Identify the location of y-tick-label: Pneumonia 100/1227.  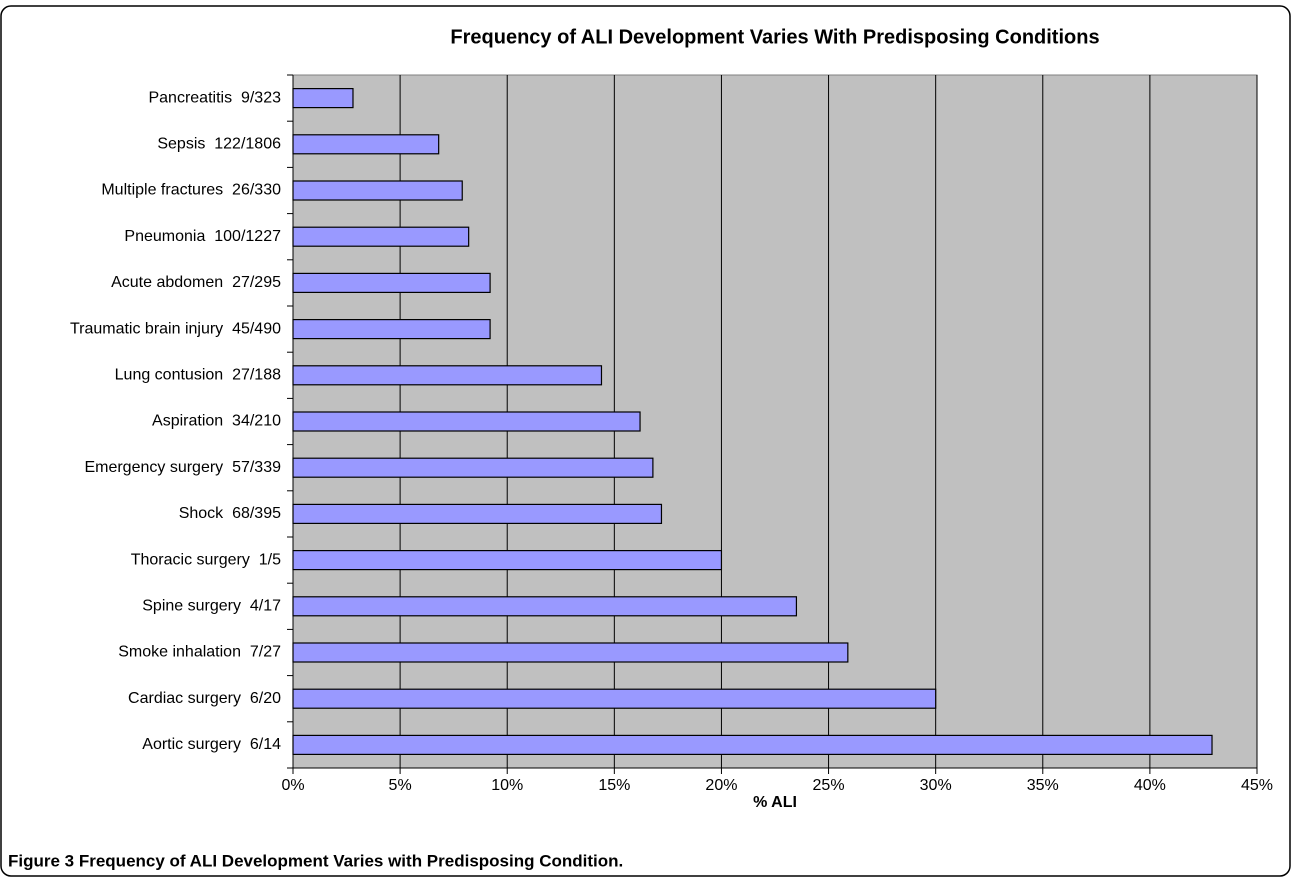
(202, 236).